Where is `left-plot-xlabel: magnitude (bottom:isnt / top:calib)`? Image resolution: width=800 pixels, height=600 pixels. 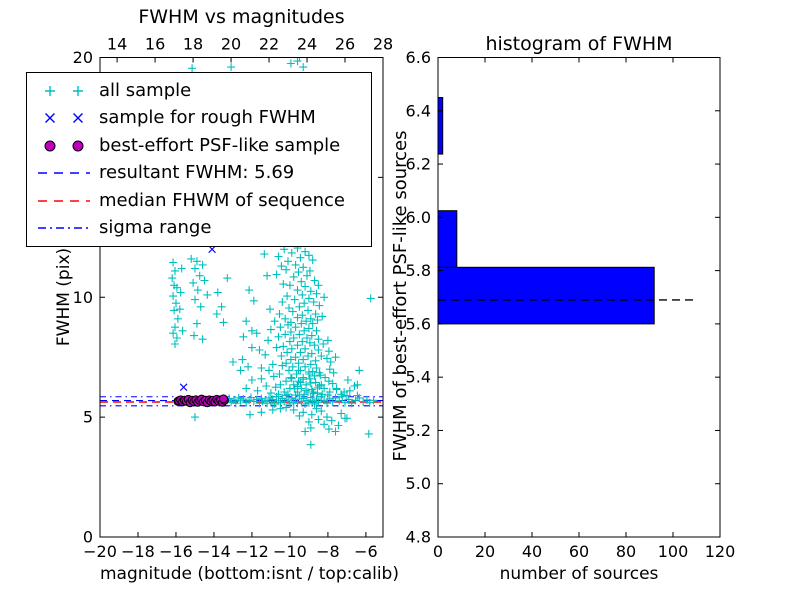
left-plot-xlabel: magnitude (bottom:isnt / top:calib) is located at coordinates (249, 574).